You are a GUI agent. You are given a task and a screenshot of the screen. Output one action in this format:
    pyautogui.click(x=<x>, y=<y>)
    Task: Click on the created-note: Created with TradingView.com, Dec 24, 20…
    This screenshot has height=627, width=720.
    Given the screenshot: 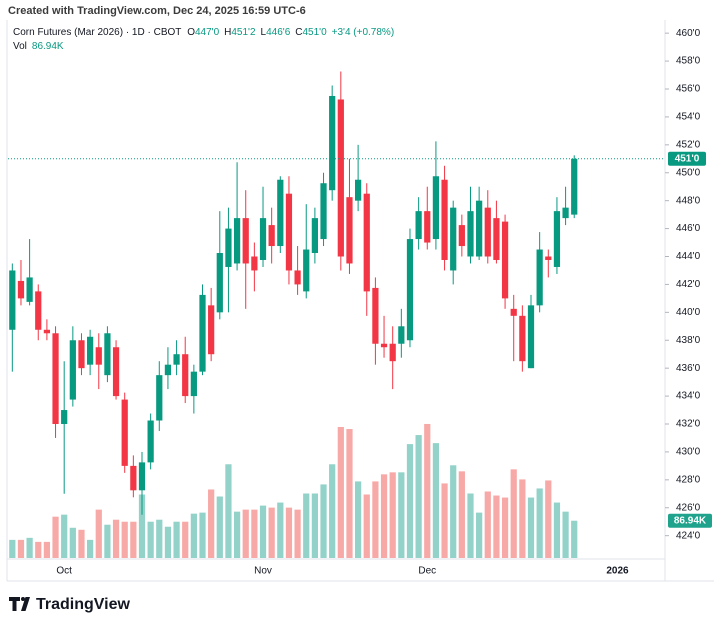 What is the action you would take?
    pyautogui.click(x=157, y=11)
    